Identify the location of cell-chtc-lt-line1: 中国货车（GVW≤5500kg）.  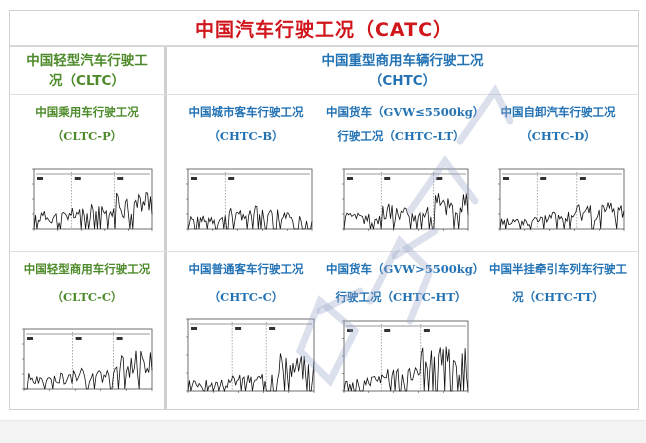
(405, 112).